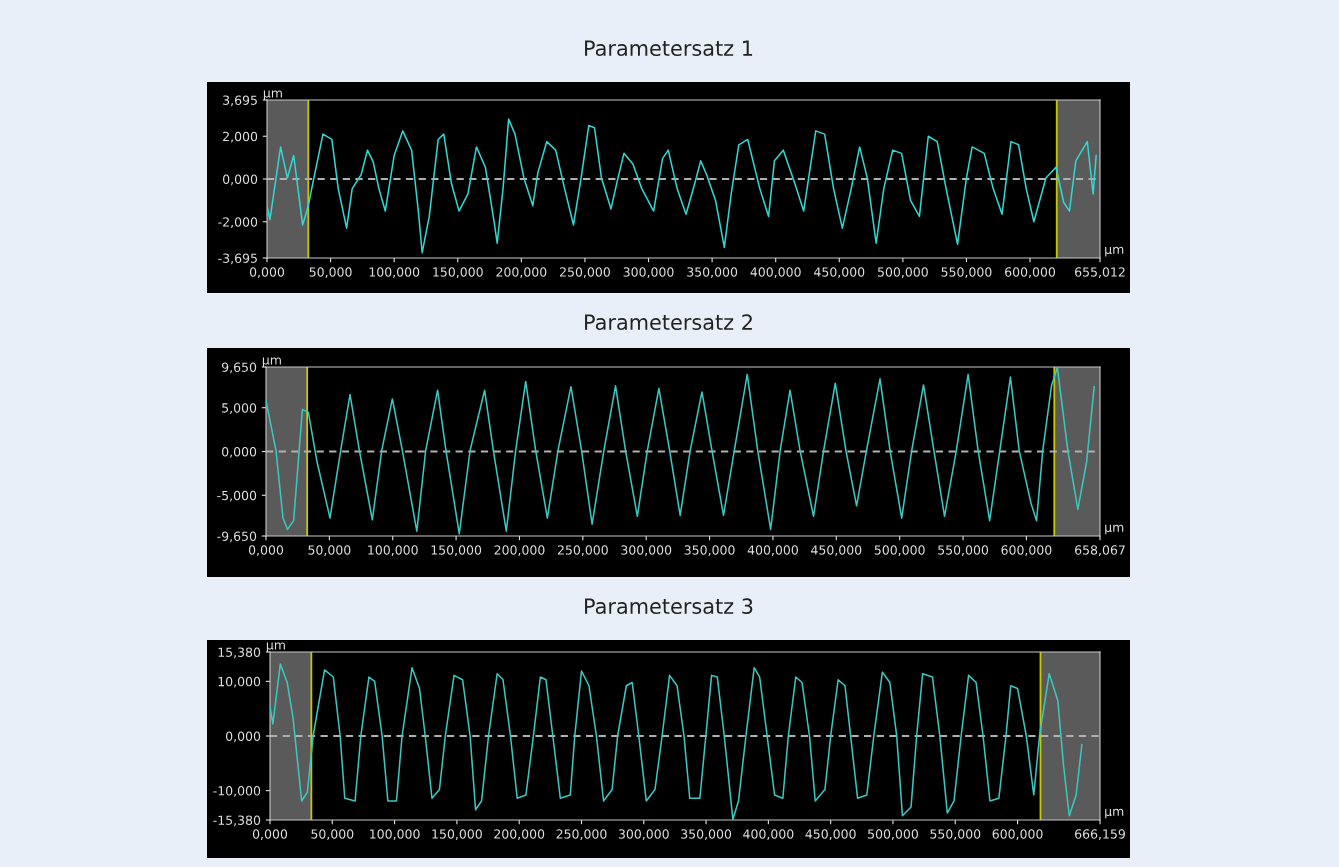 The width and height of the screenshot is (1339, 867). What do you see at coordinates (240, 101) in the screenshot?
I see `y-tick-label: 3,695` at bounding box center [240, 101].